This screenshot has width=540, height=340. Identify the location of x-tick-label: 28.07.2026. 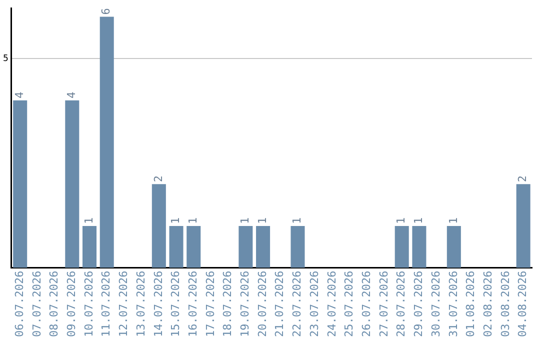
(401, 304).